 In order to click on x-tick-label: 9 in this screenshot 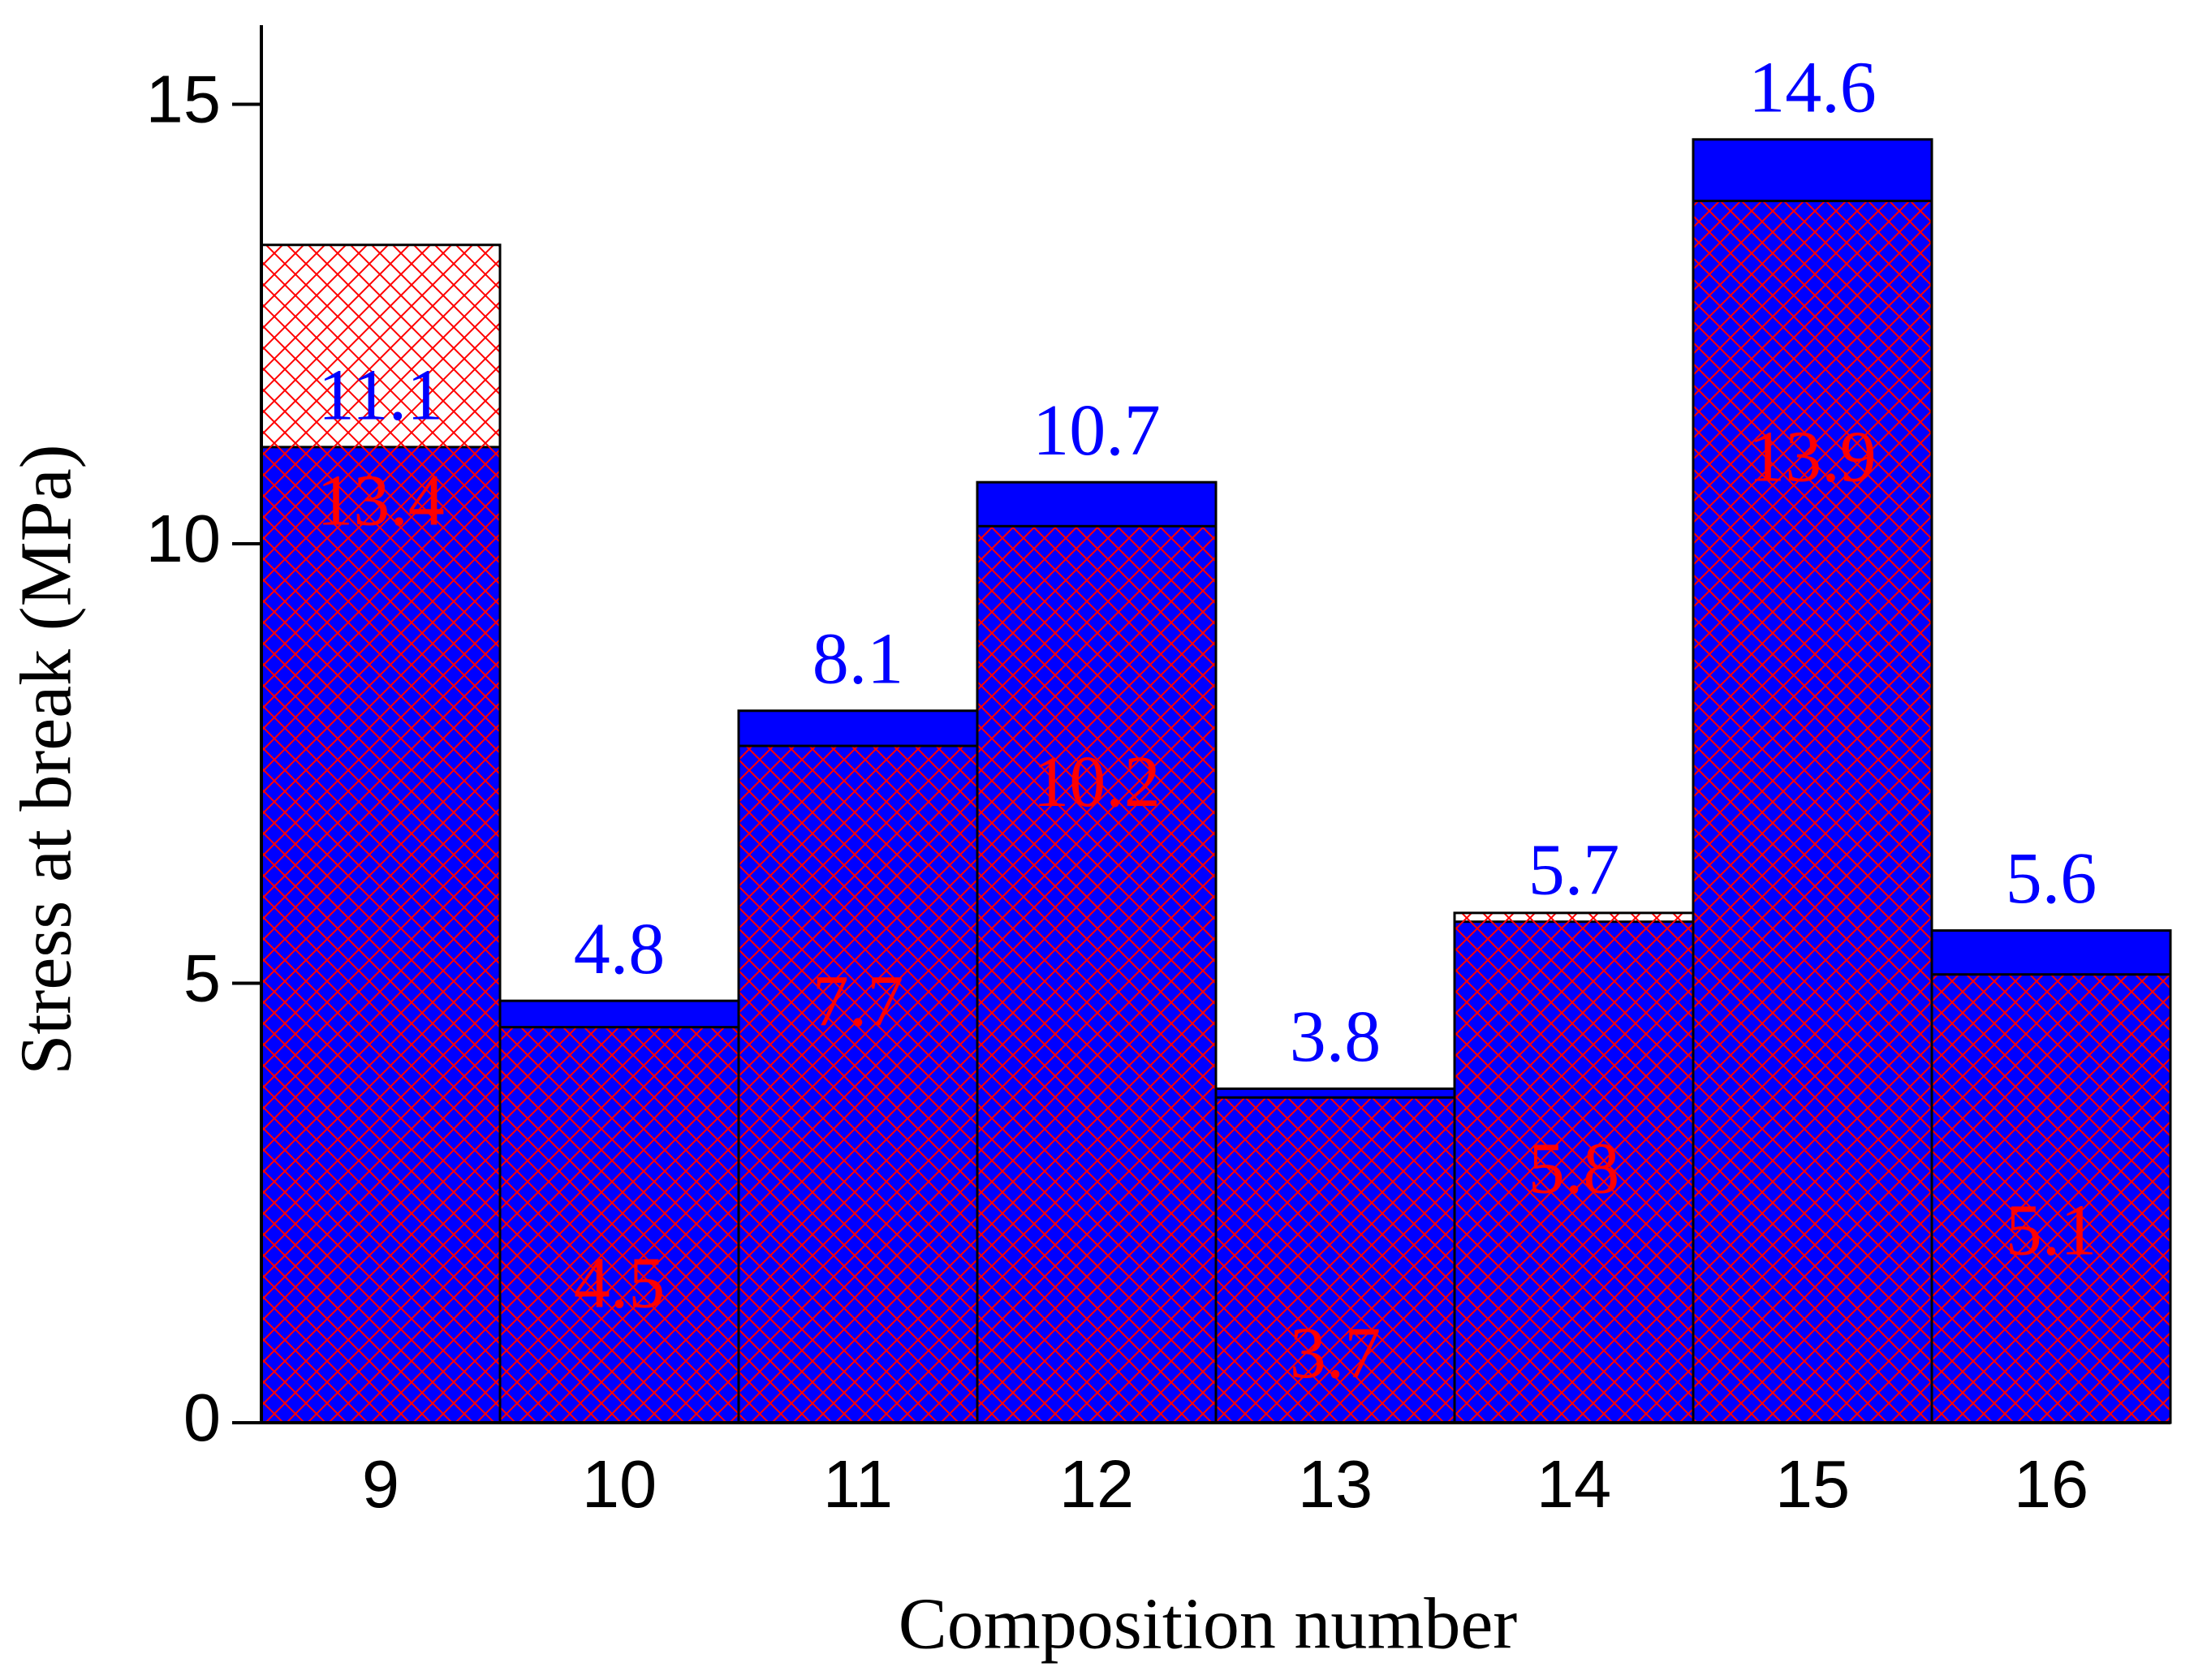, I will do `click(380, 1484)`.